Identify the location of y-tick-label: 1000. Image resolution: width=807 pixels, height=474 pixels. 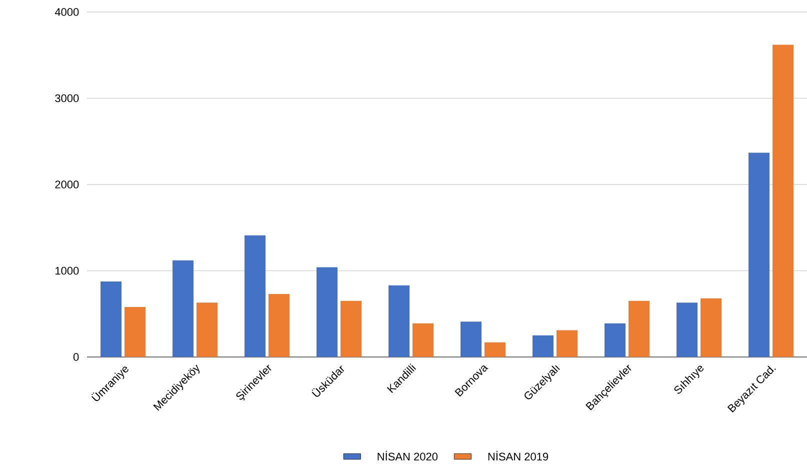
(67, 270).